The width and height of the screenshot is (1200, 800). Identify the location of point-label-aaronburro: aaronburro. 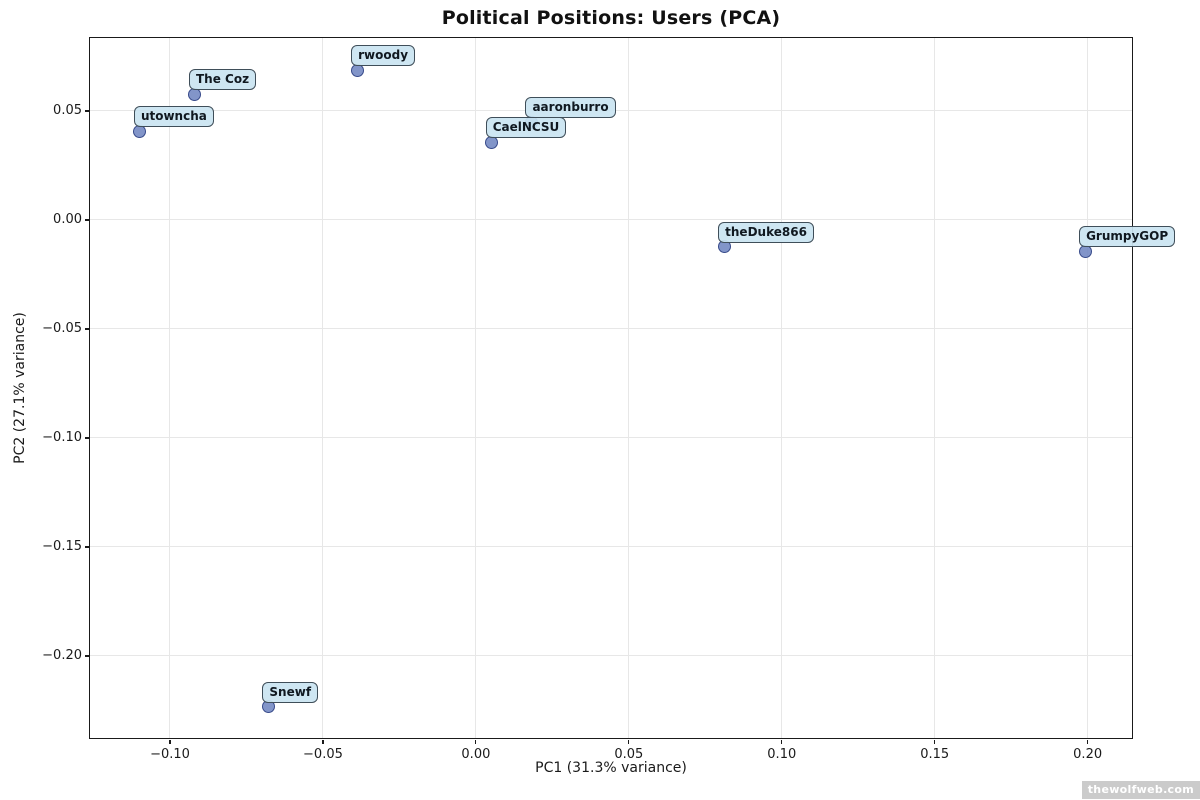
(570, 108).